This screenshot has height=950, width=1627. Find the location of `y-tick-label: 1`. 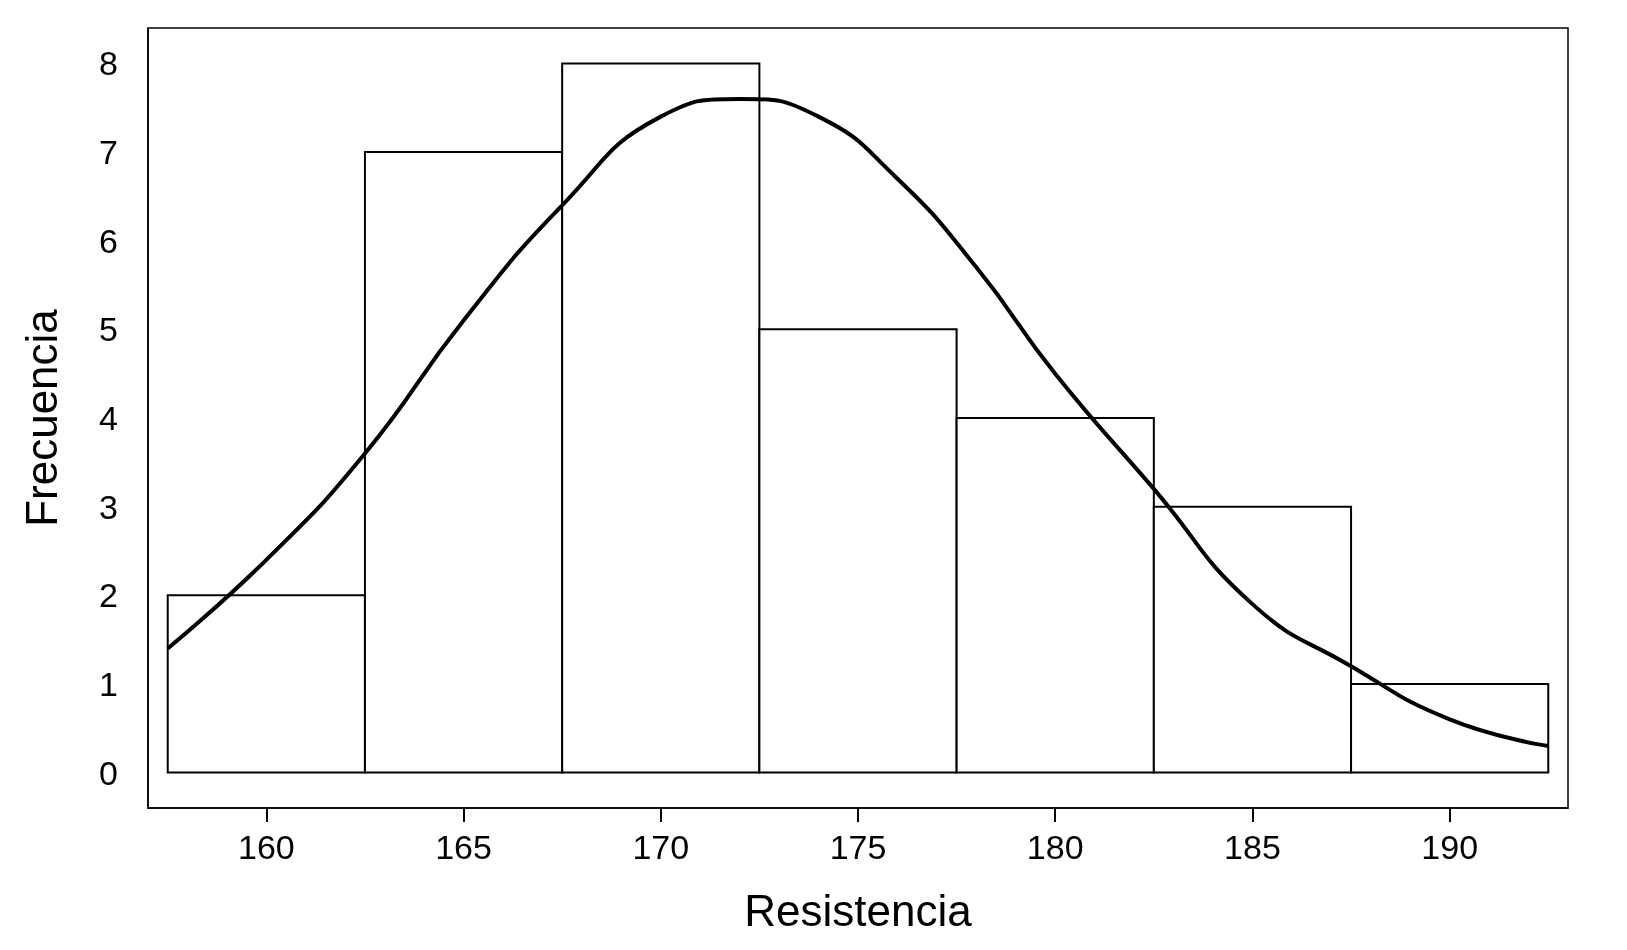

y-tick-label: 1 is located at coordinates (108, 683).